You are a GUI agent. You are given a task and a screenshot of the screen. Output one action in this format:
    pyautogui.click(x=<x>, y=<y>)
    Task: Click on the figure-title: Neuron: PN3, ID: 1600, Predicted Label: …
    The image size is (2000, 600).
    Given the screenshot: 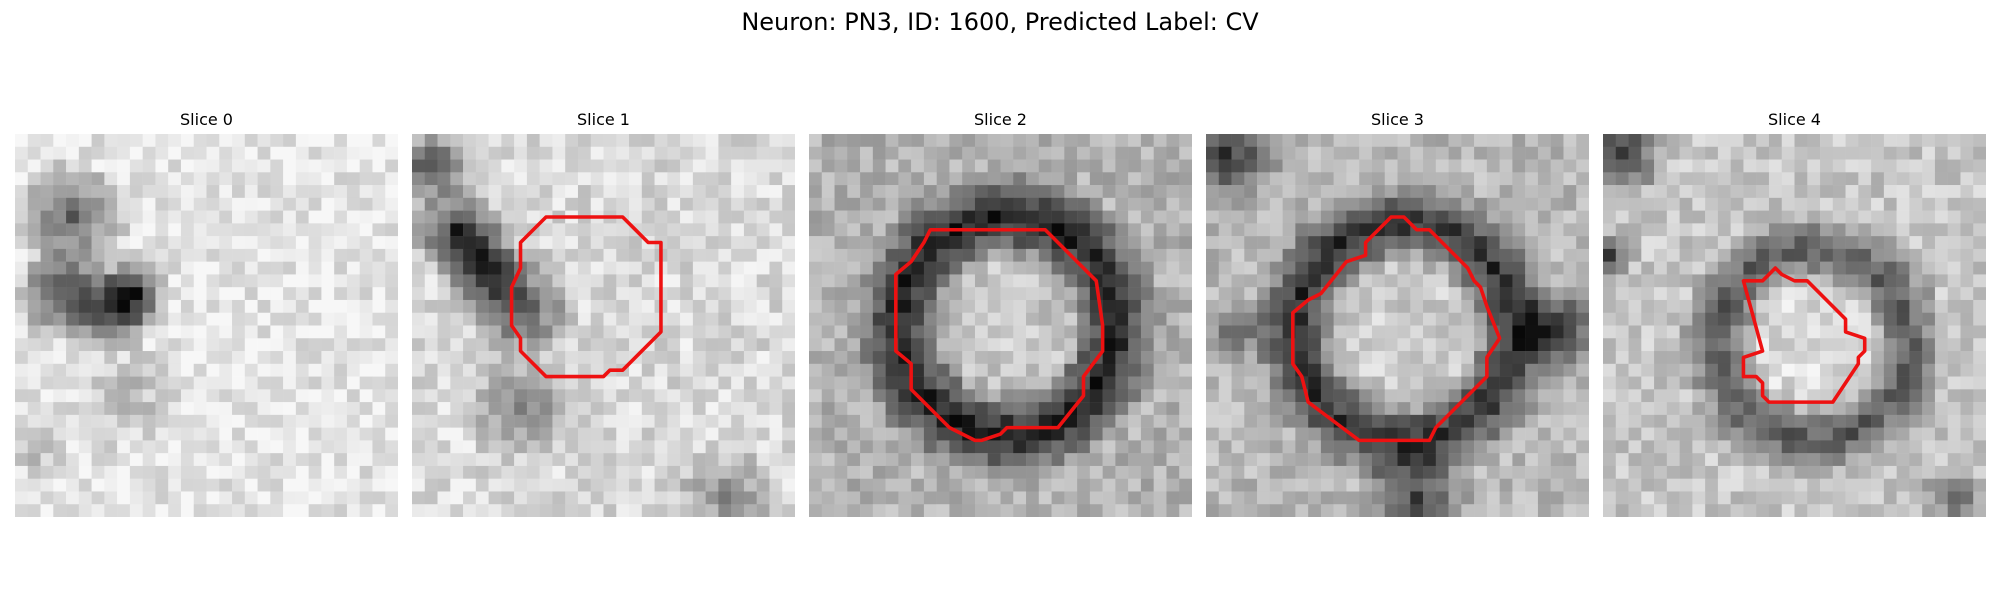 What is the action you would take?
    pyautogui.click(x=1000, y=22)
    